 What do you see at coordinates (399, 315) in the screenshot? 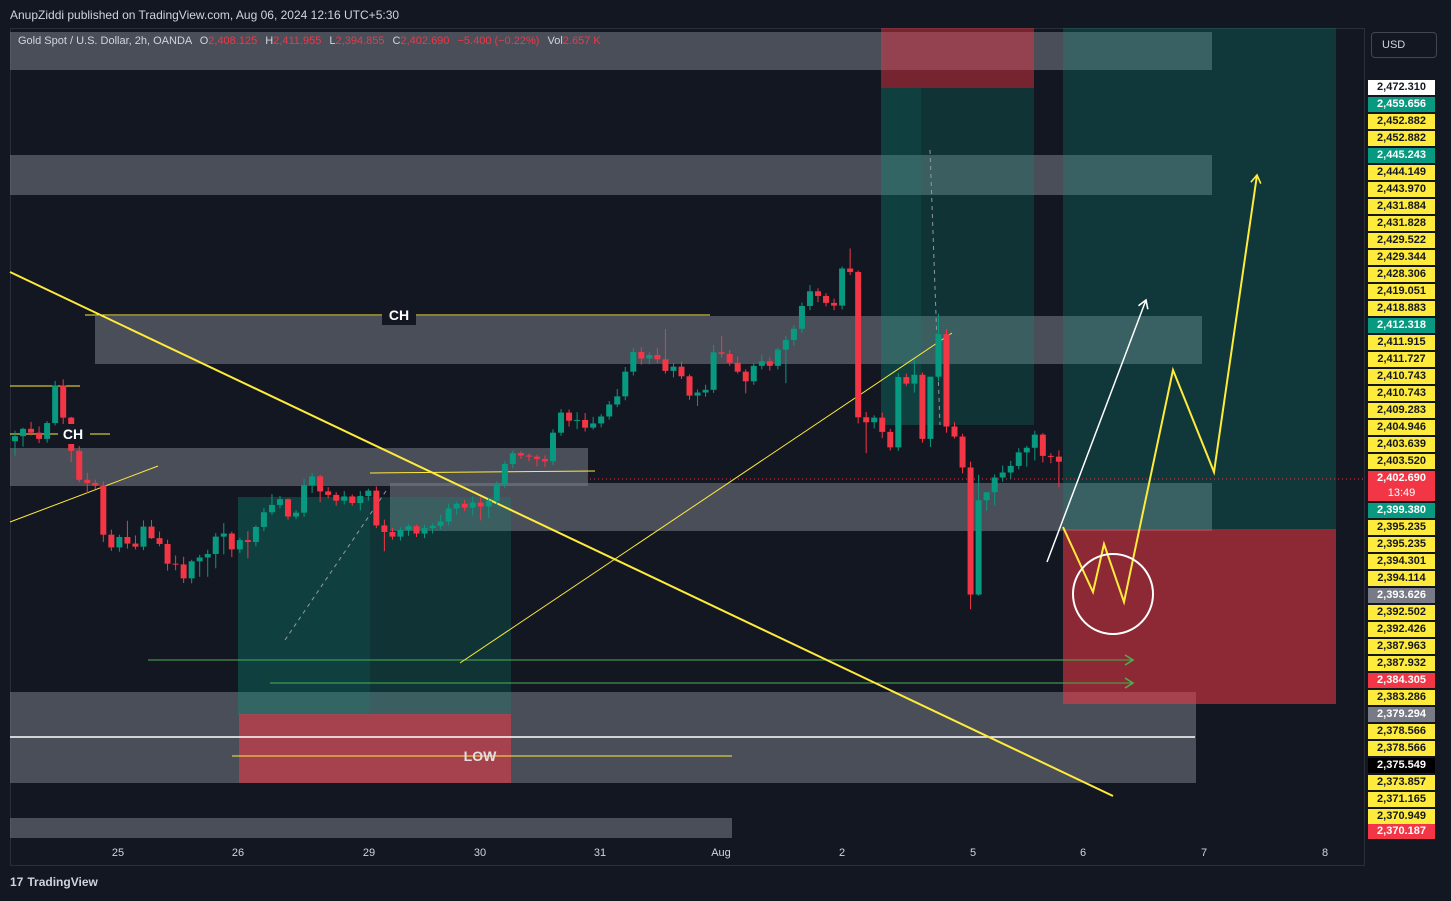
I see `ch-label-bg` at bounding box center [399, 315].